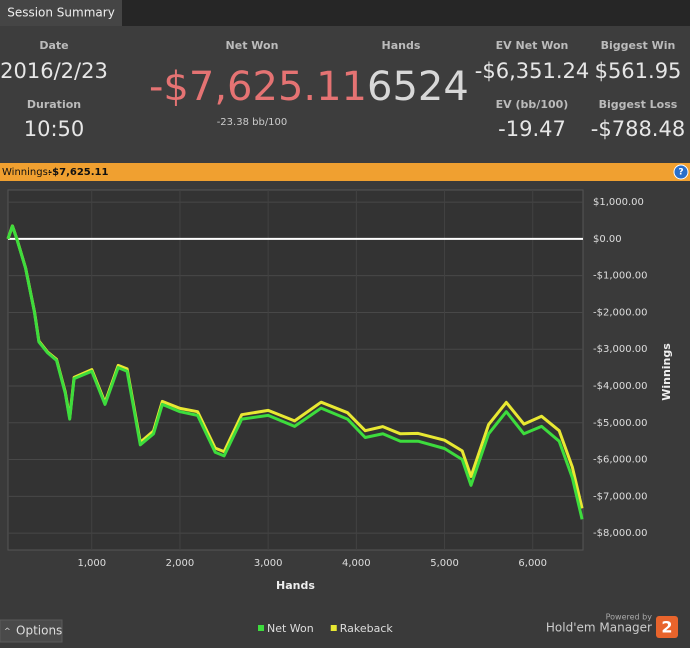  I want to click on help-icon-text: ?, so click(680, 173).